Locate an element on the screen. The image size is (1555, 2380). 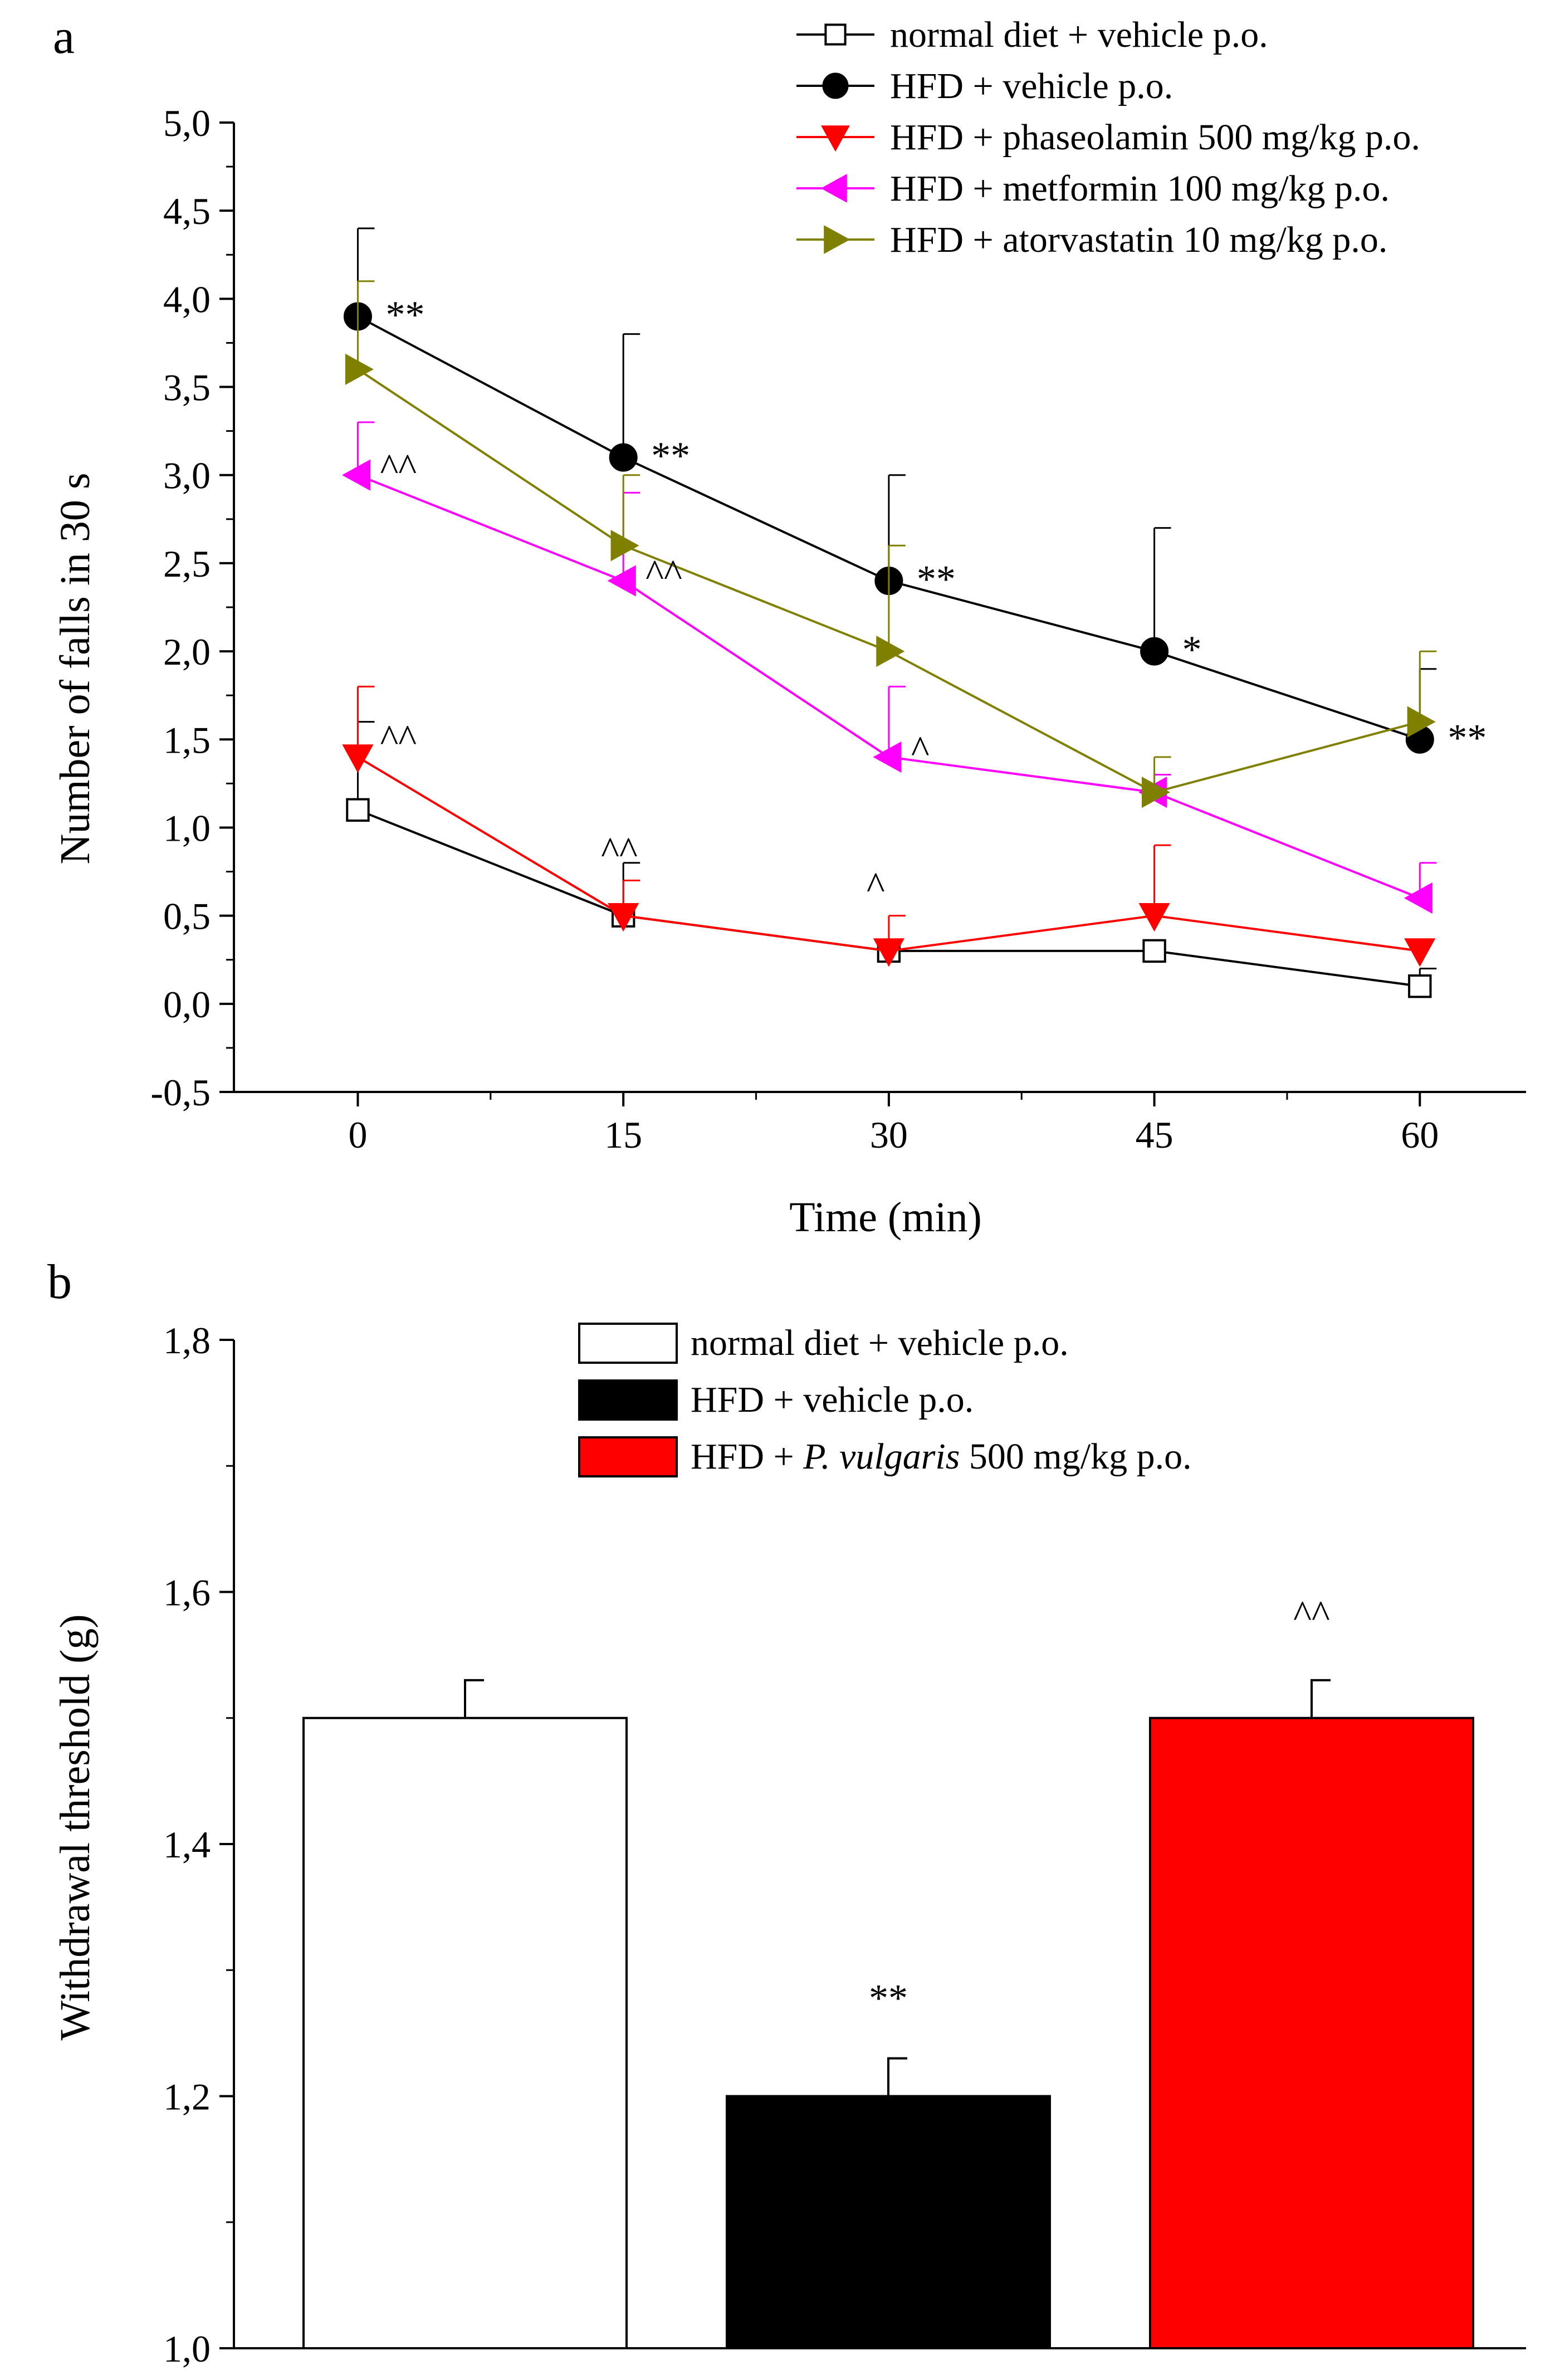
y-tick-label: 1,6 is located at coordinates (187, 1593).